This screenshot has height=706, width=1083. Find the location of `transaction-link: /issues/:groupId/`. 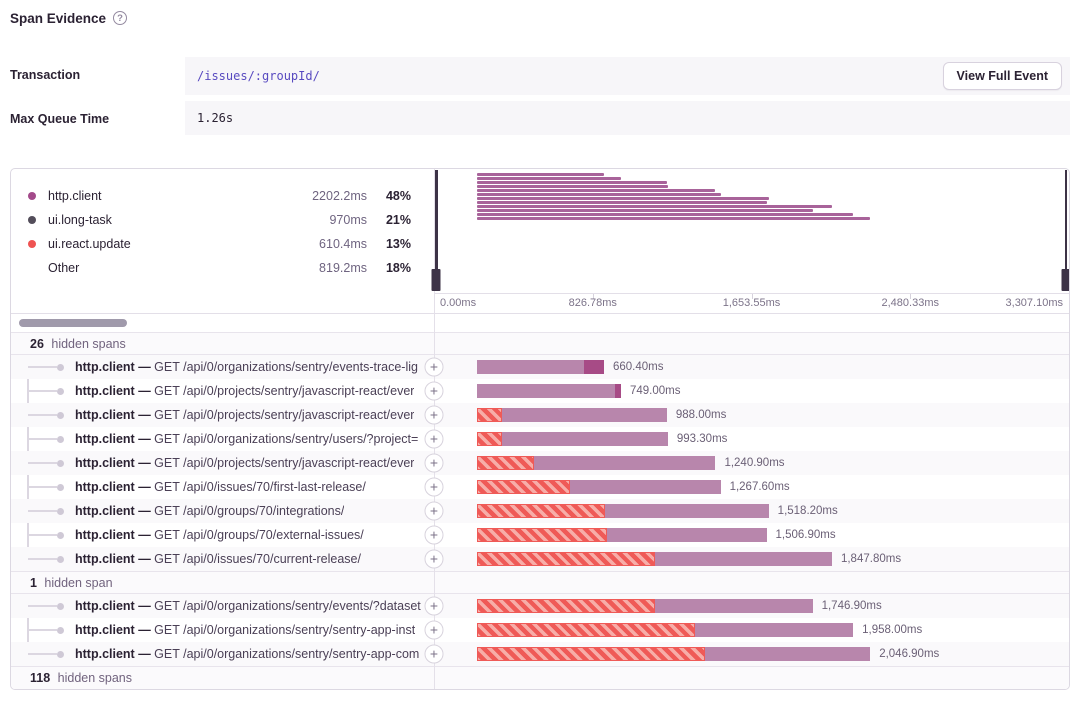

transaction-link: /issues/:groupId/ is located at coordinates (258, 76).